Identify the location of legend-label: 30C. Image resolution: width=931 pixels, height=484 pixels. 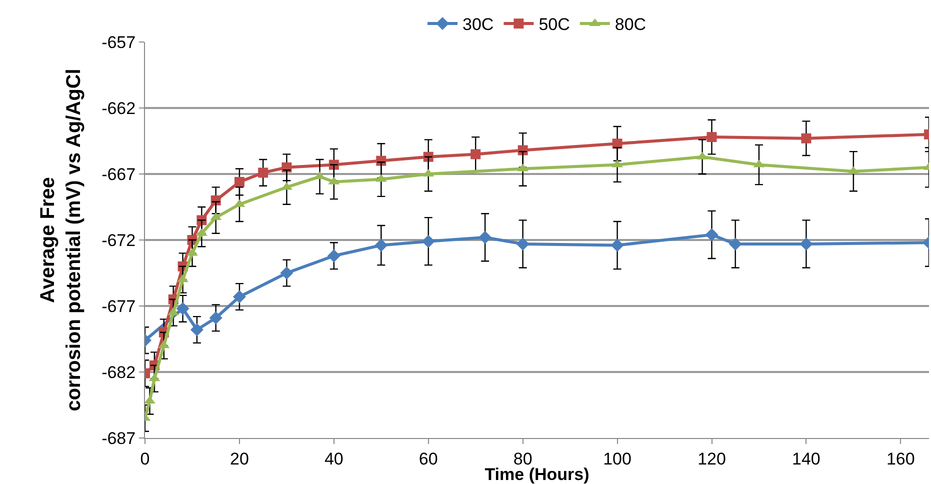
(478, 24).